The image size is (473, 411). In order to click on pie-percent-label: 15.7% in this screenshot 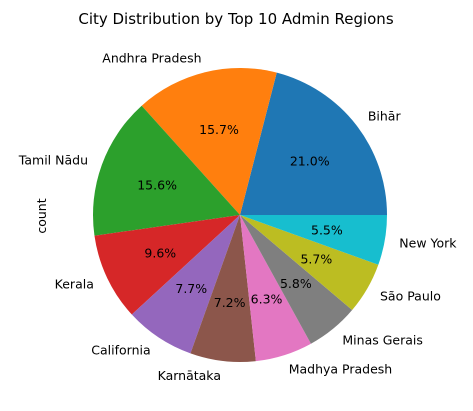, I will do `click(219, 129)`.